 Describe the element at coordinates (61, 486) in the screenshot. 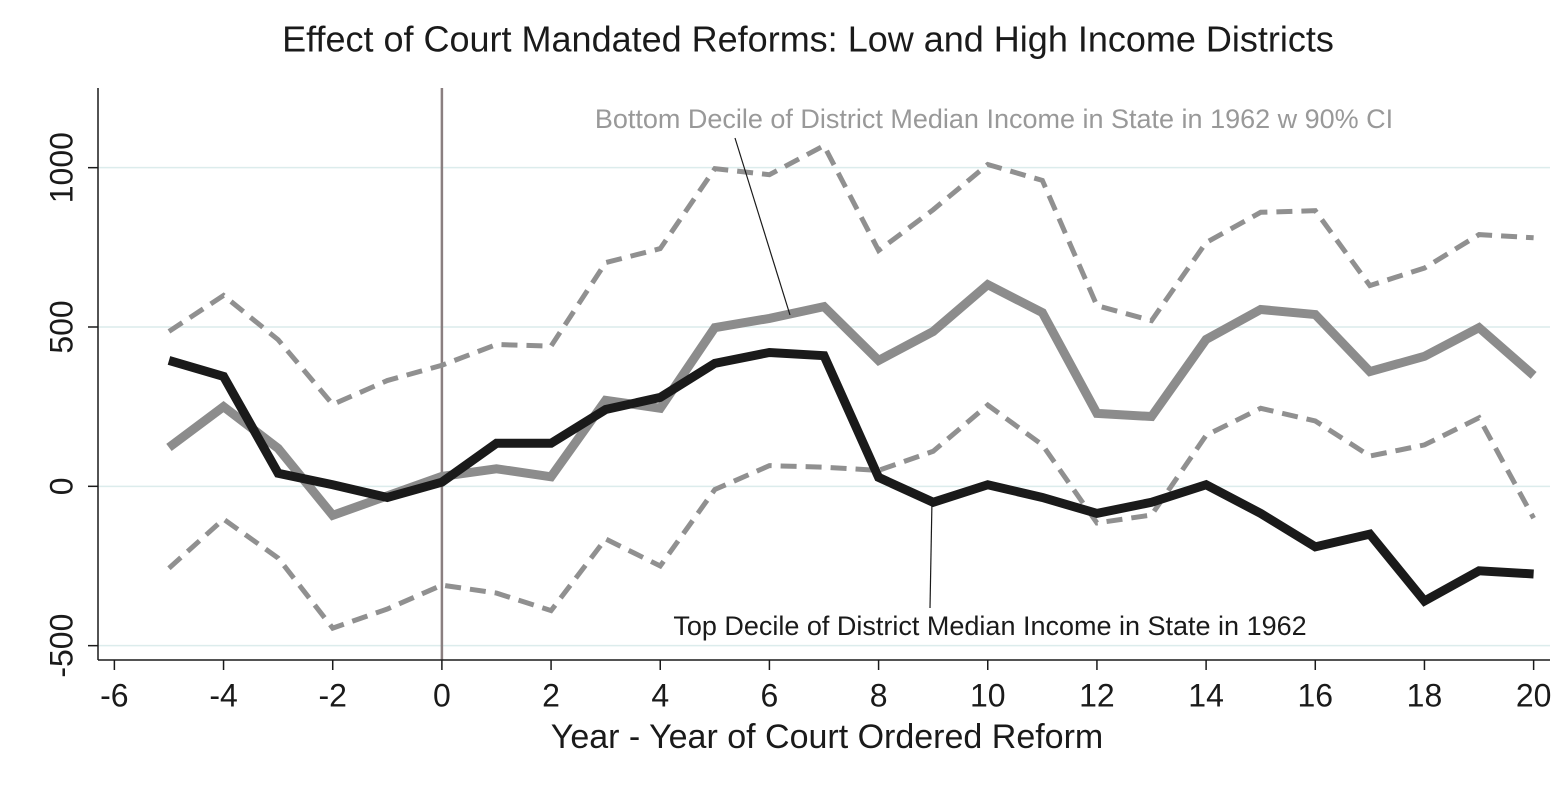

I see `y-tick-label: 0` at that location.